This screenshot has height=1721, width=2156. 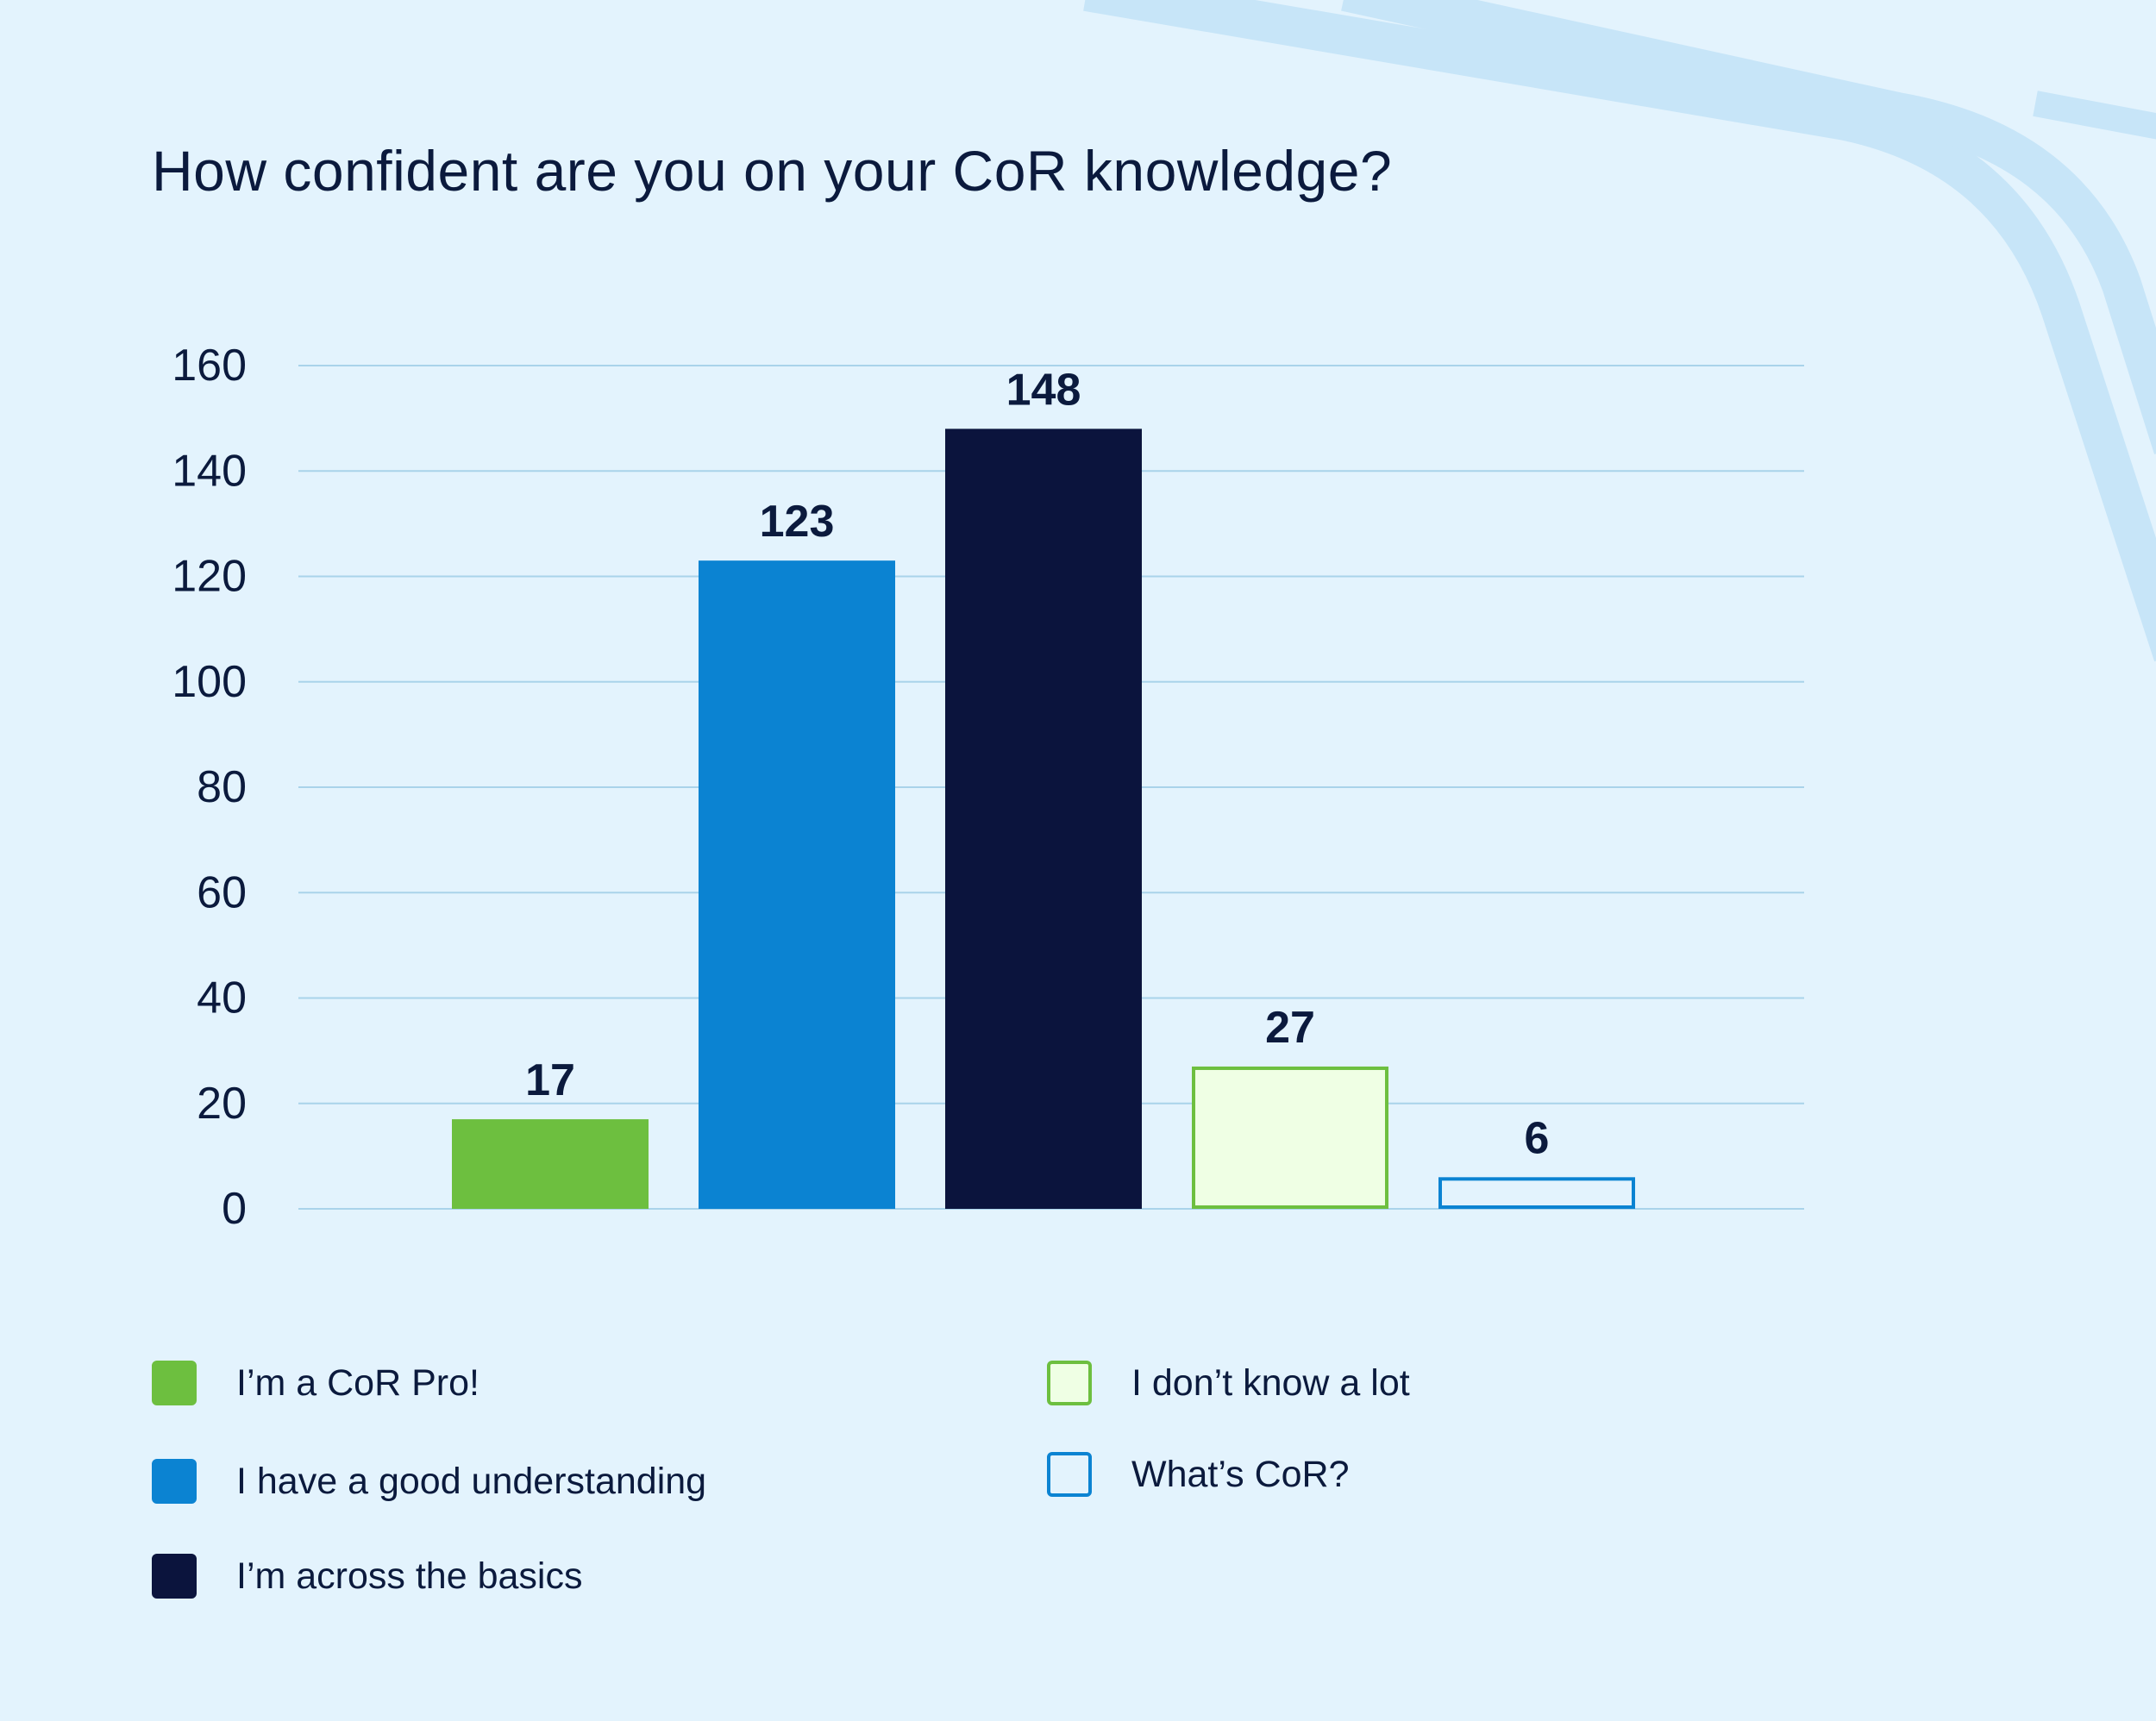 What do you see at coordinates (222, 1104) in the screenshot?
I see `y-tick-label: 20` at bounding box center [222, 1104].